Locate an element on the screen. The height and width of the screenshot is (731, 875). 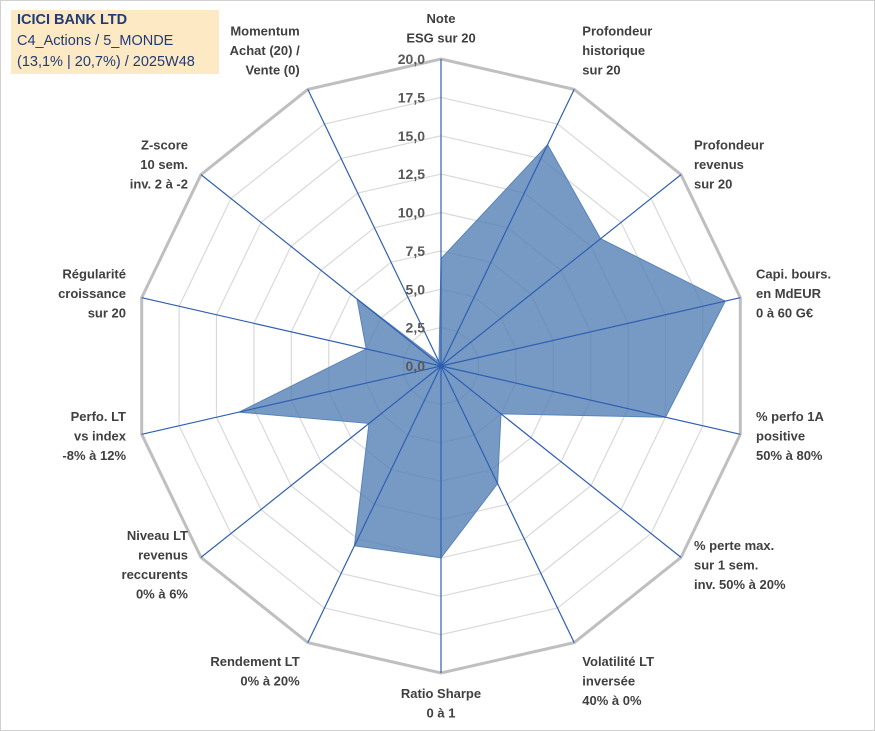
axis-label-line: 50% à 80% is located at coordinates (789, 455).